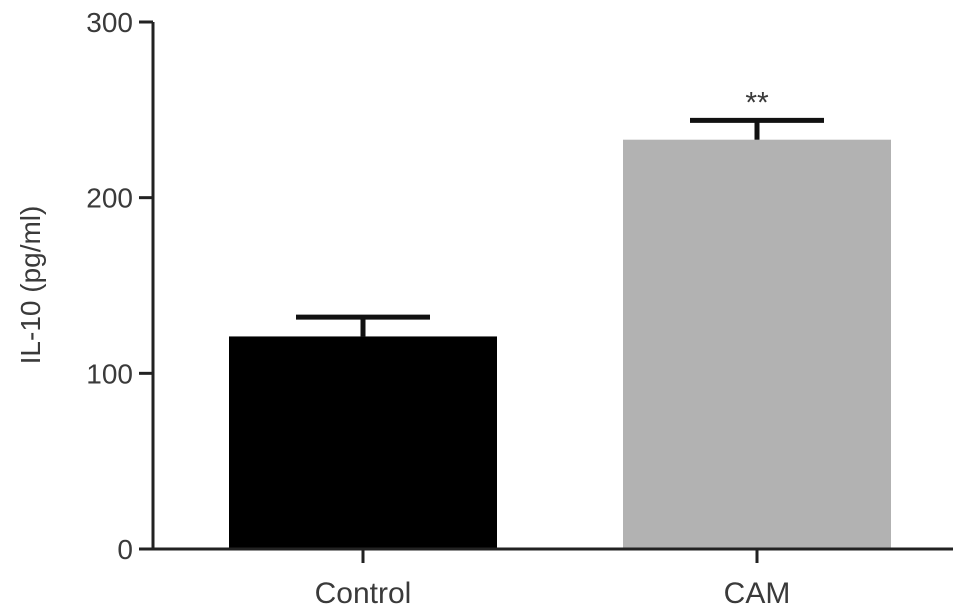 This screenshot has width=969, height=616. Describe the element at coordinates (757, 102) in the screenshot. I see `significance-marker: **` at that location.